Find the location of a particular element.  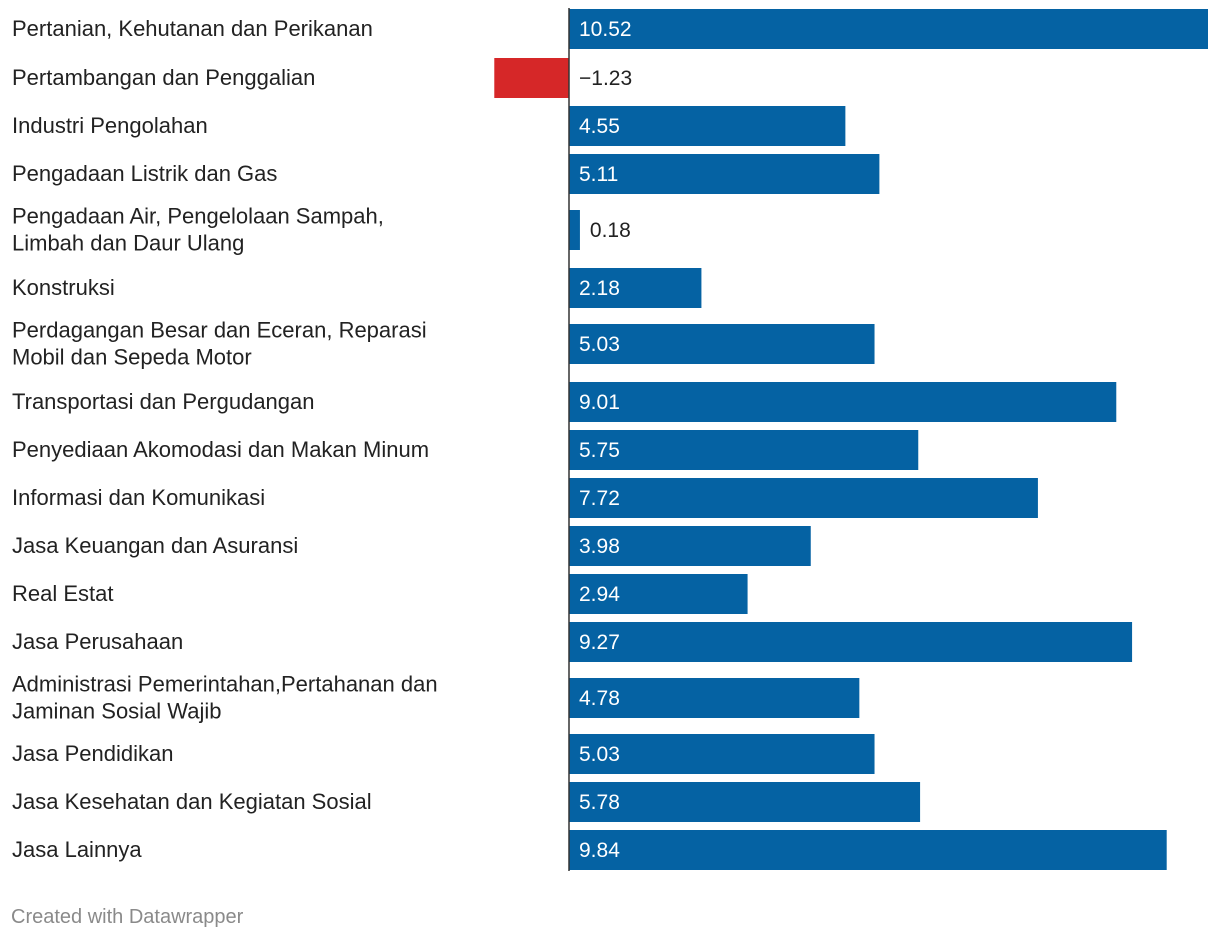

category-label-line: Konstruksi is located at coordinates (63, 287).